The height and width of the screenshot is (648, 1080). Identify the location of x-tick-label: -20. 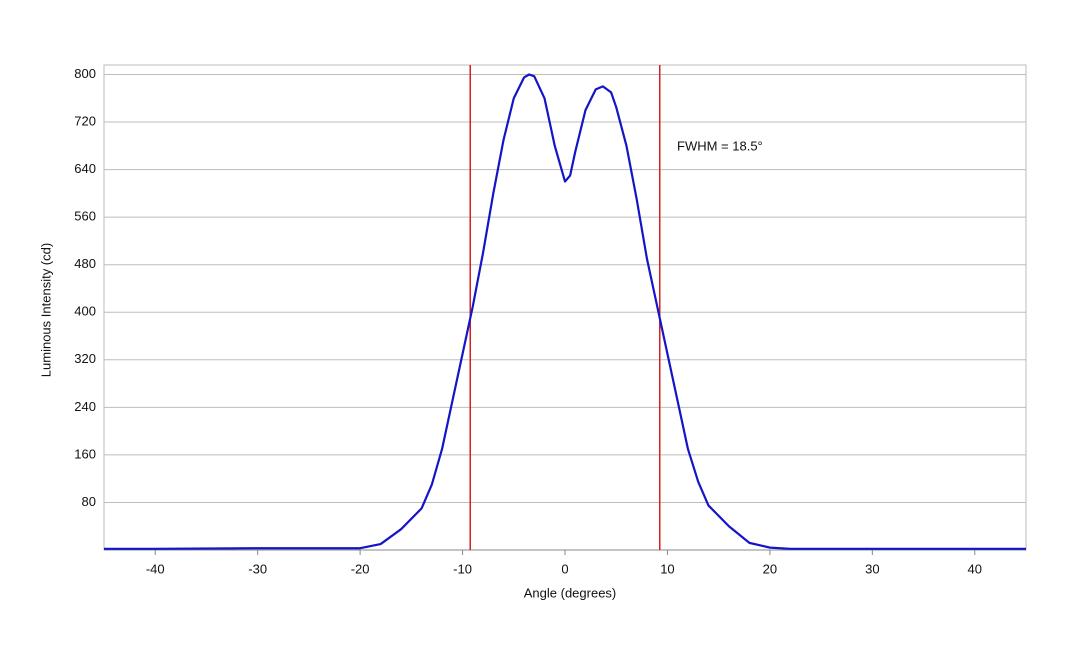
(360, 568).